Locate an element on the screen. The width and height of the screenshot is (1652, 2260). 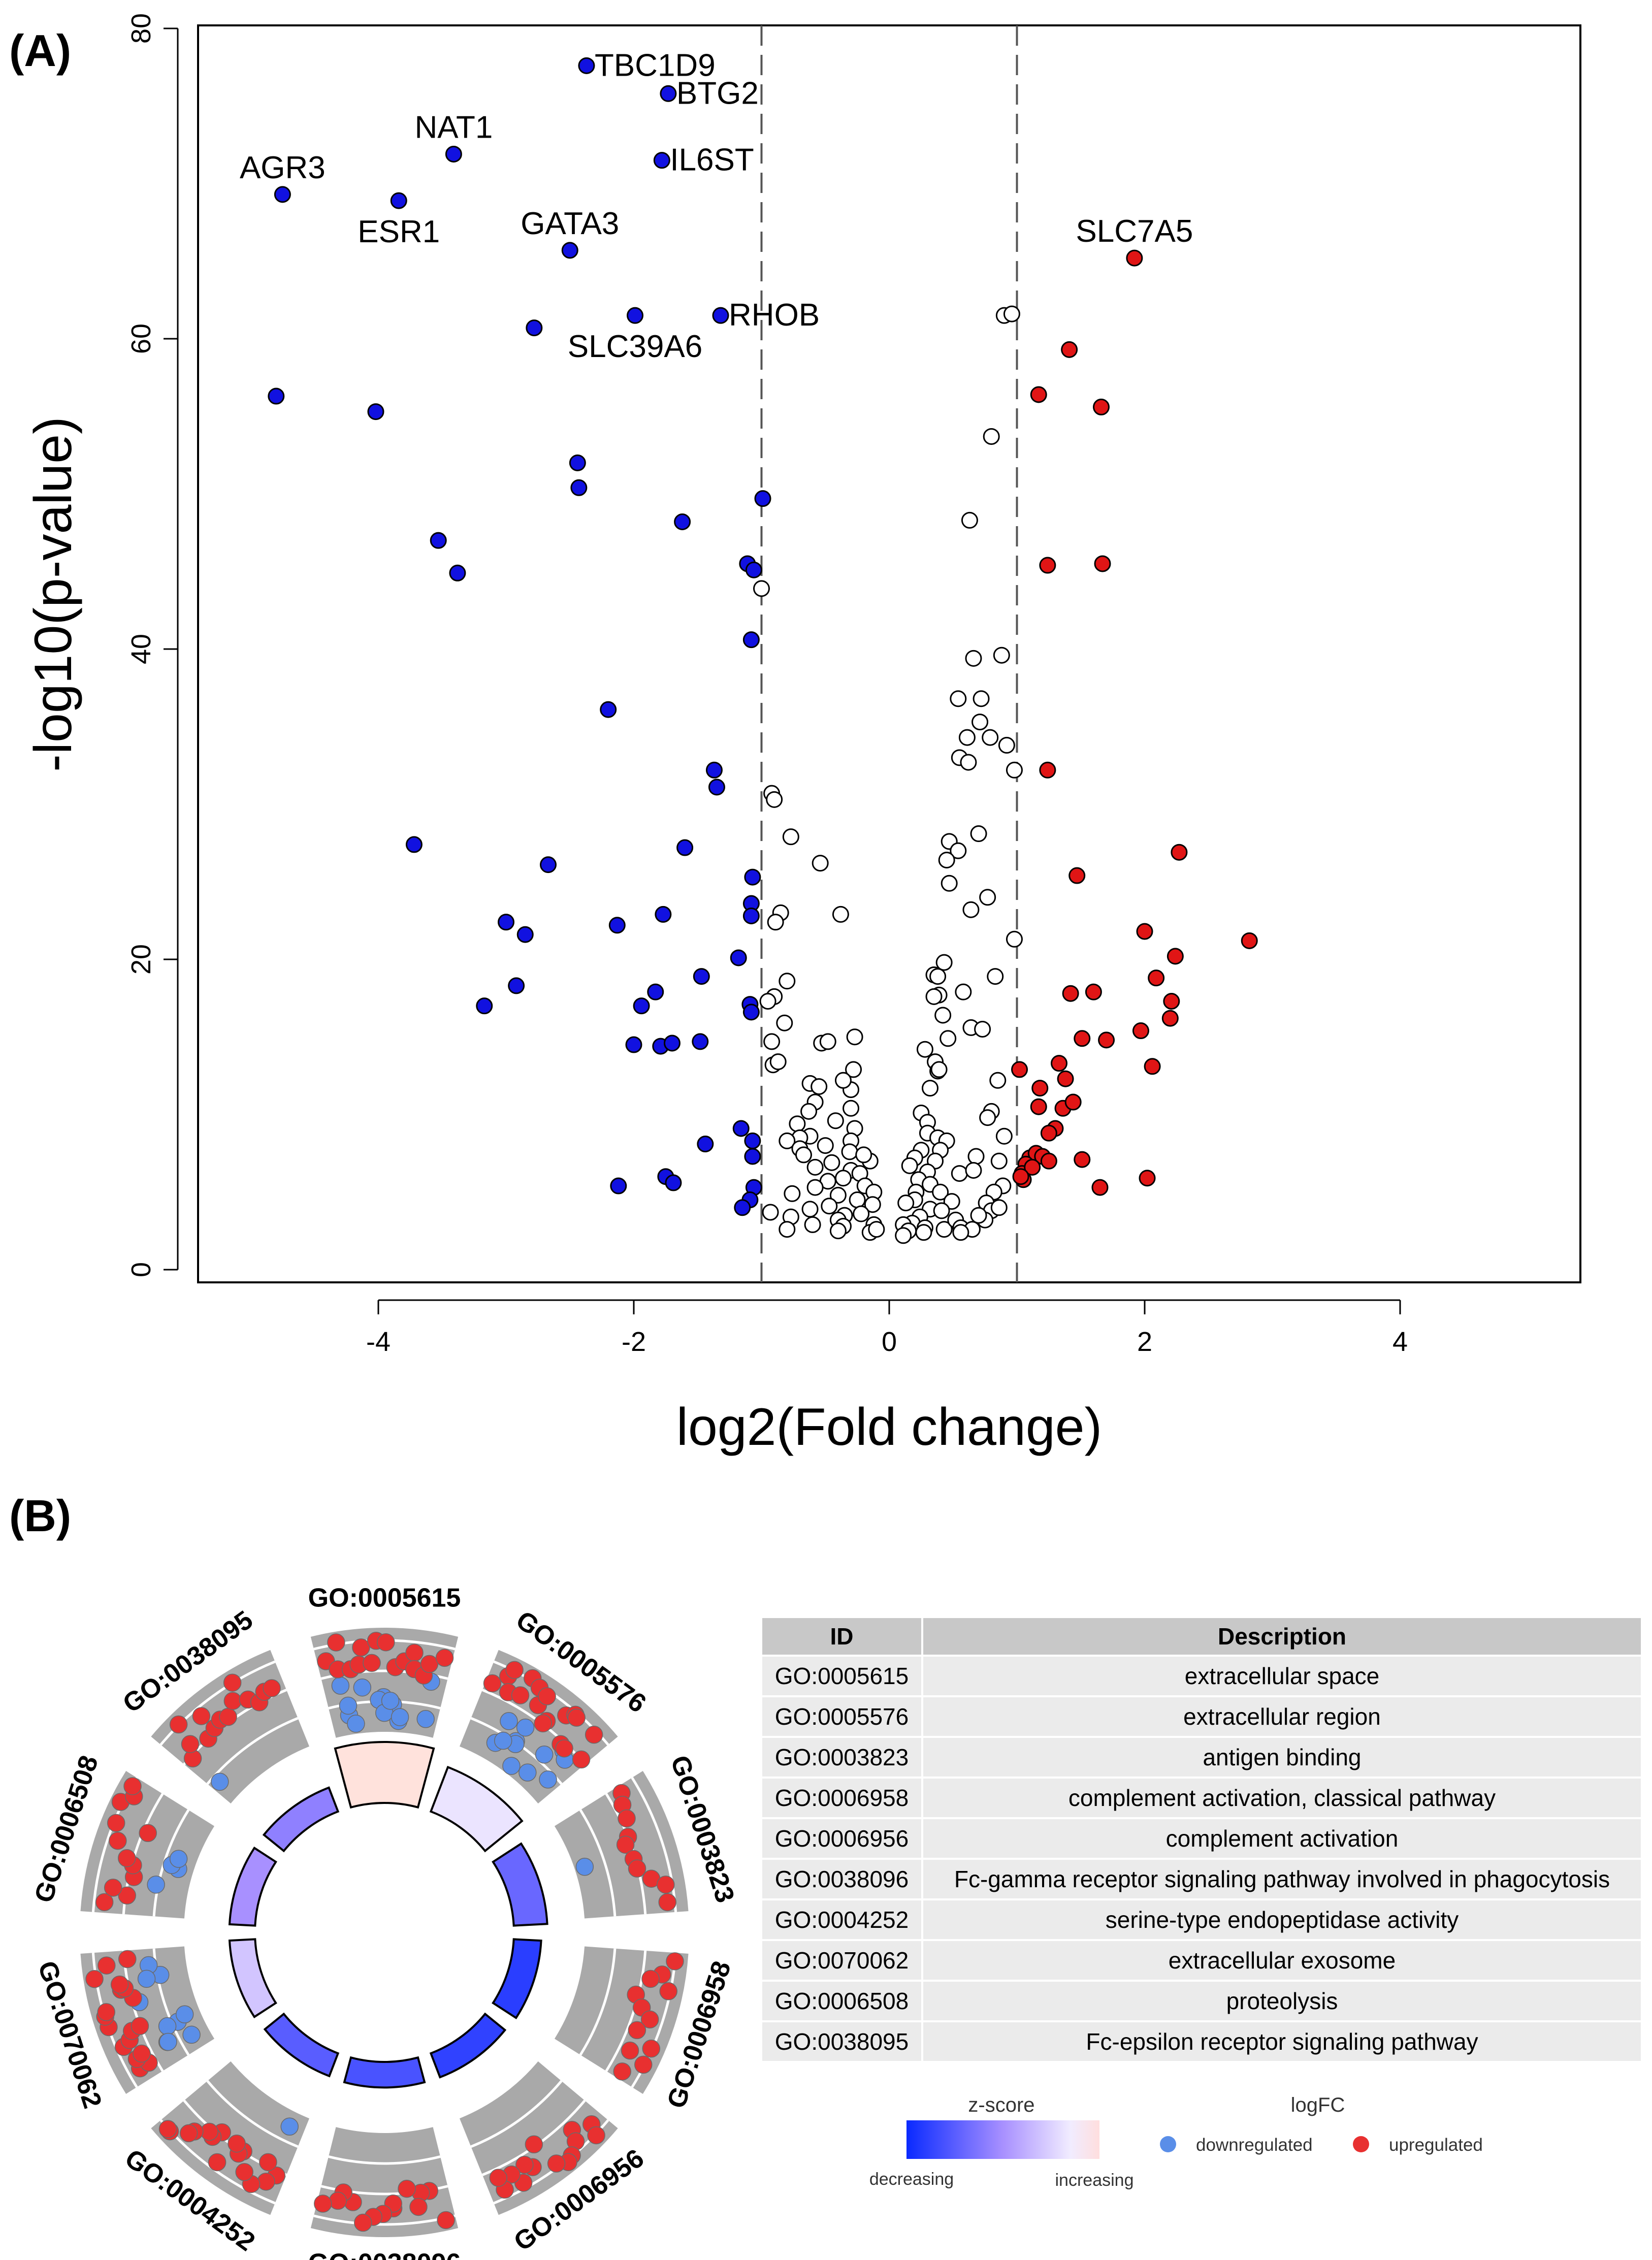
table-cell-description: proteolysis is located at coordinates (1282, 2001).